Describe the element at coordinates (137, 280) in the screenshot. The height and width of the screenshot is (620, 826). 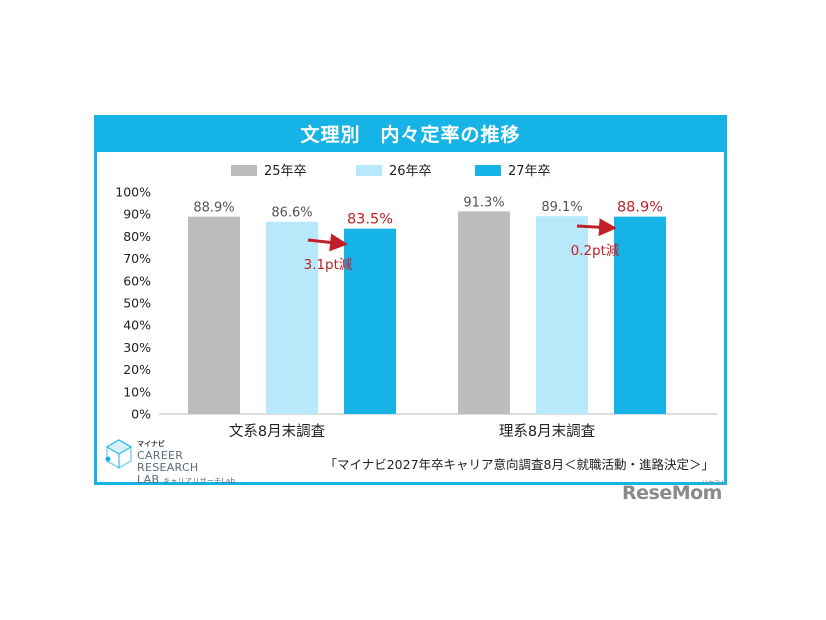
I see `y-tick-label: 60%` at that location.